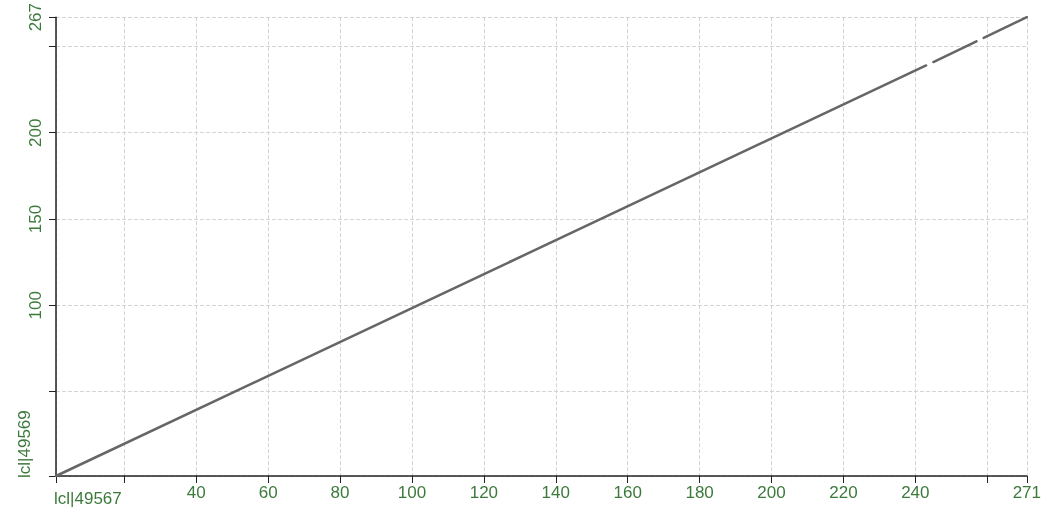 This screenshot has height=528, width=1044. What do you see at coordinates (915, 492) in the screenshot?
I see `x-tick-label: 240` at bounding box center [915, 492].